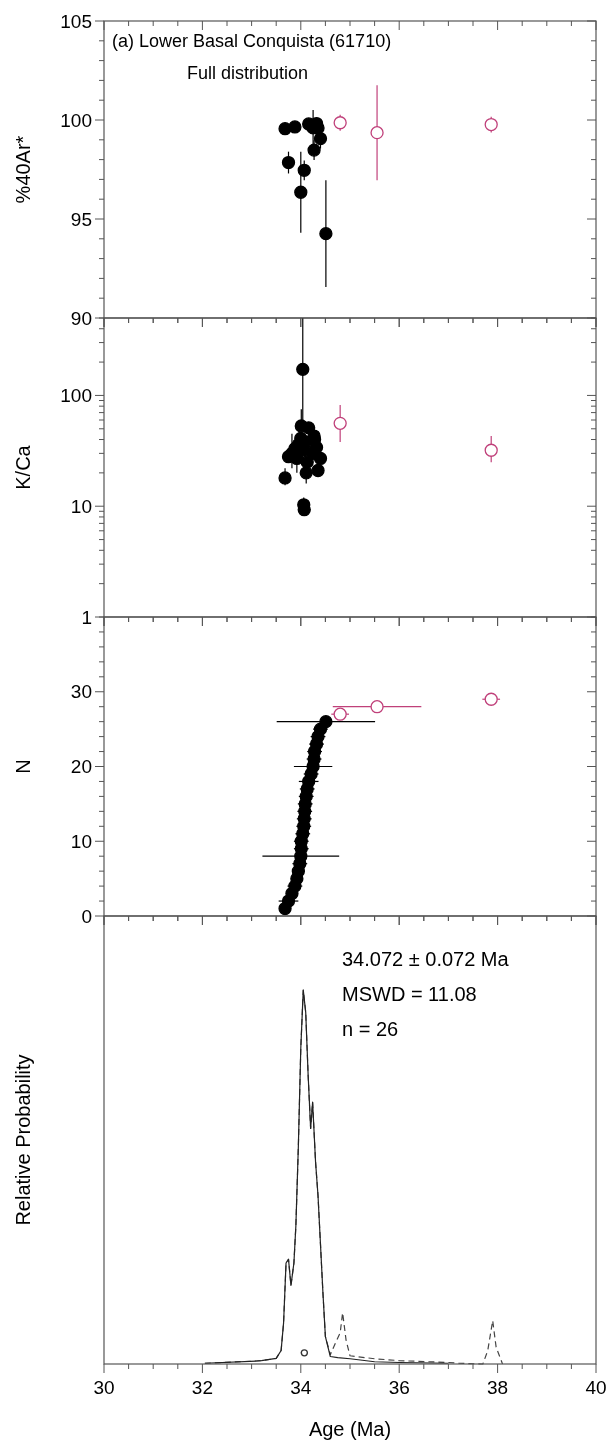 The height and width of the screenshot is (1451, 612). I want to click on annotation: n = 26, so click(370, 1029).